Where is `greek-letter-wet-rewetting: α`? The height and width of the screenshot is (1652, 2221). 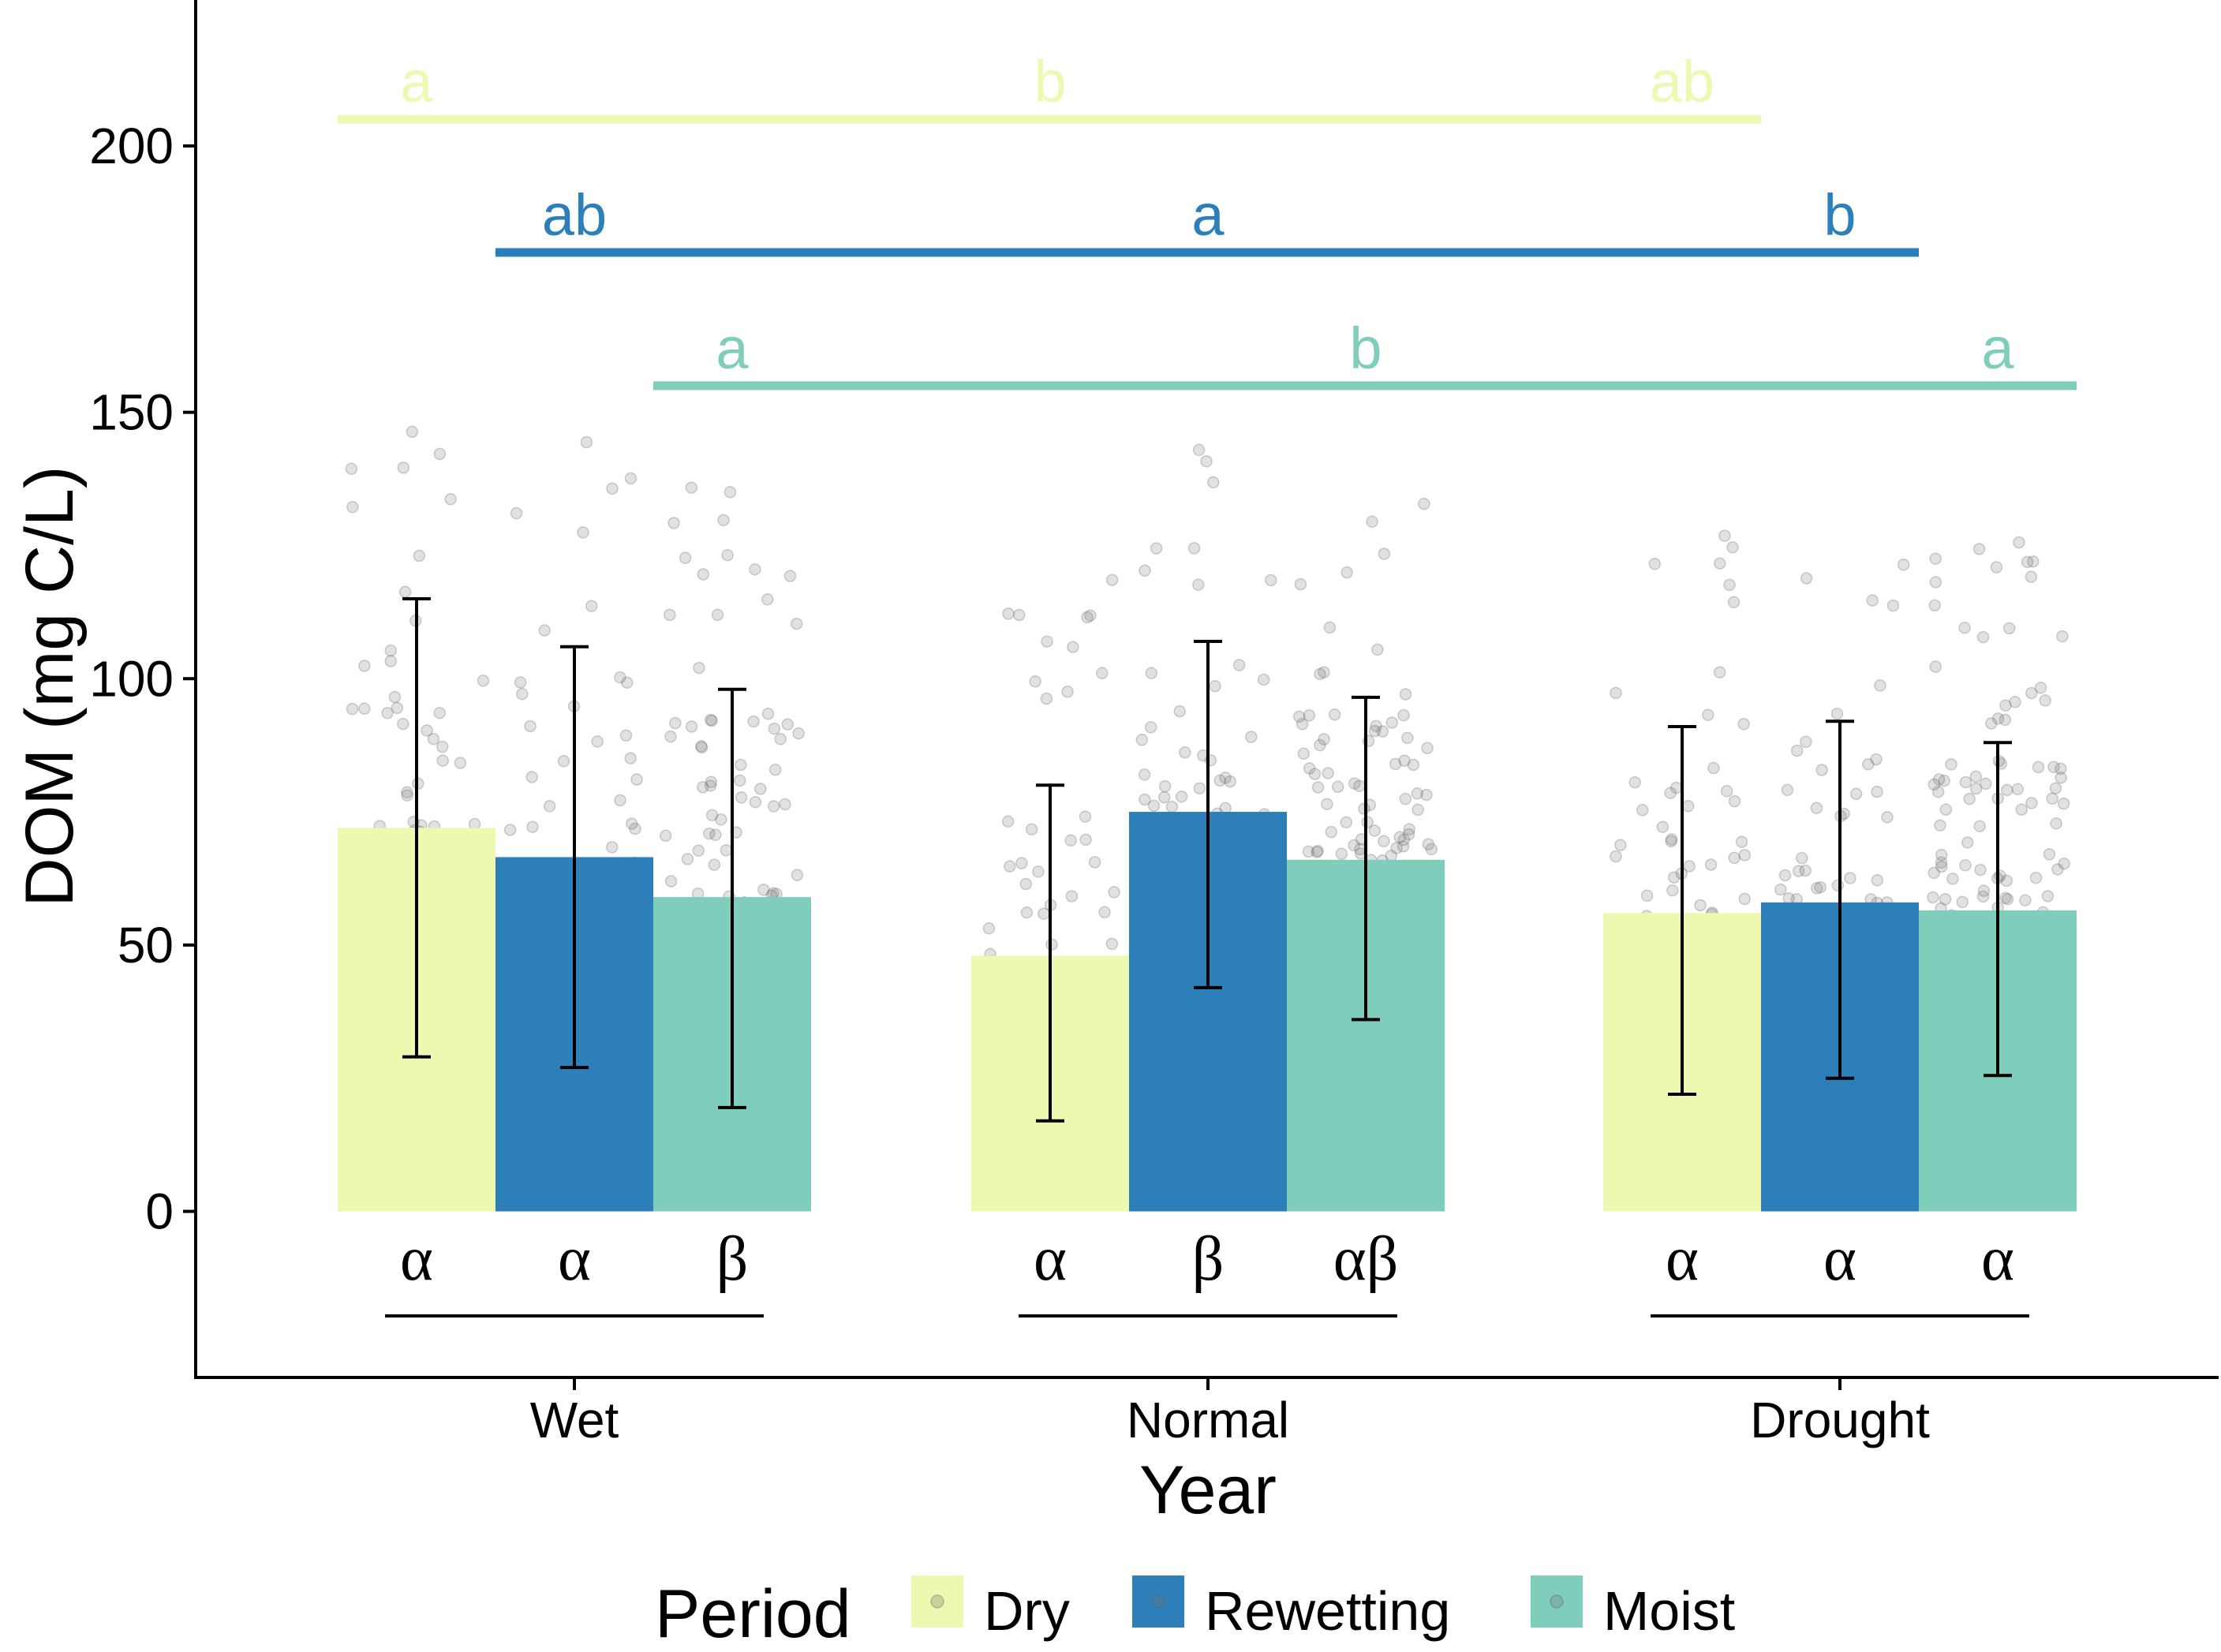
greek-letter-wet-rewetting: α is located at coordinates (574, 1259).